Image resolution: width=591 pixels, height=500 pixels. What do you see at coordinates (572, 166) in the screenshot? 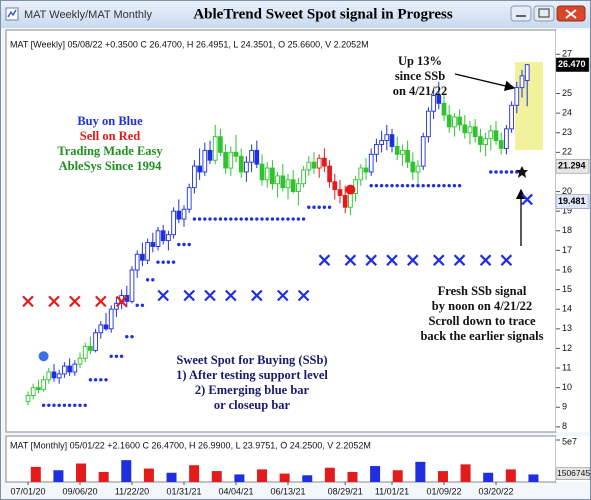
I see `price-label-box` at bounding box center [572, 166].